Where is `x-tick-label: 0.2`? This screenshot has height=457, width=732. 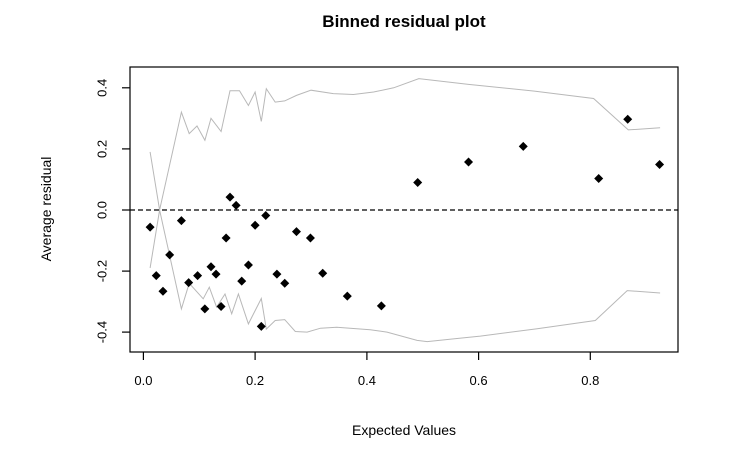 x-tick-label: 0.2 is located at coordinates (255, 380).